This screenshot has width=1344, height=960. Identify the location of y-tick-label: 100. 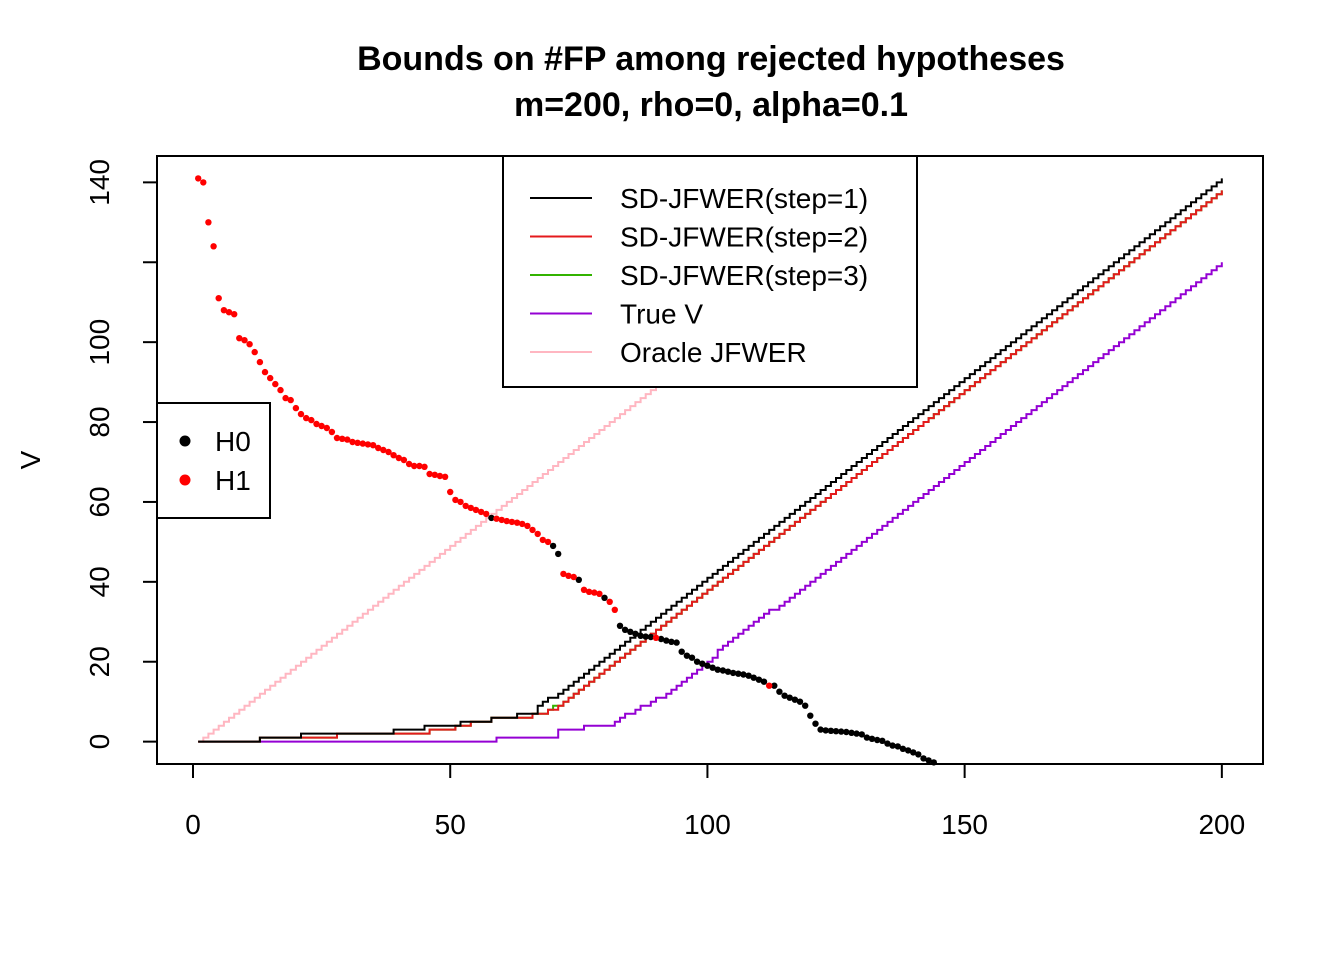
(99, 342).